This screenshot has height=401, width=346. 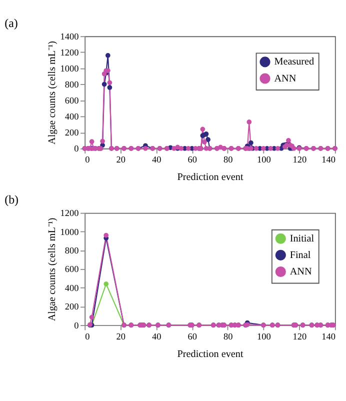 I want to click on legend-label: Initial, so click(x=302, y=238).